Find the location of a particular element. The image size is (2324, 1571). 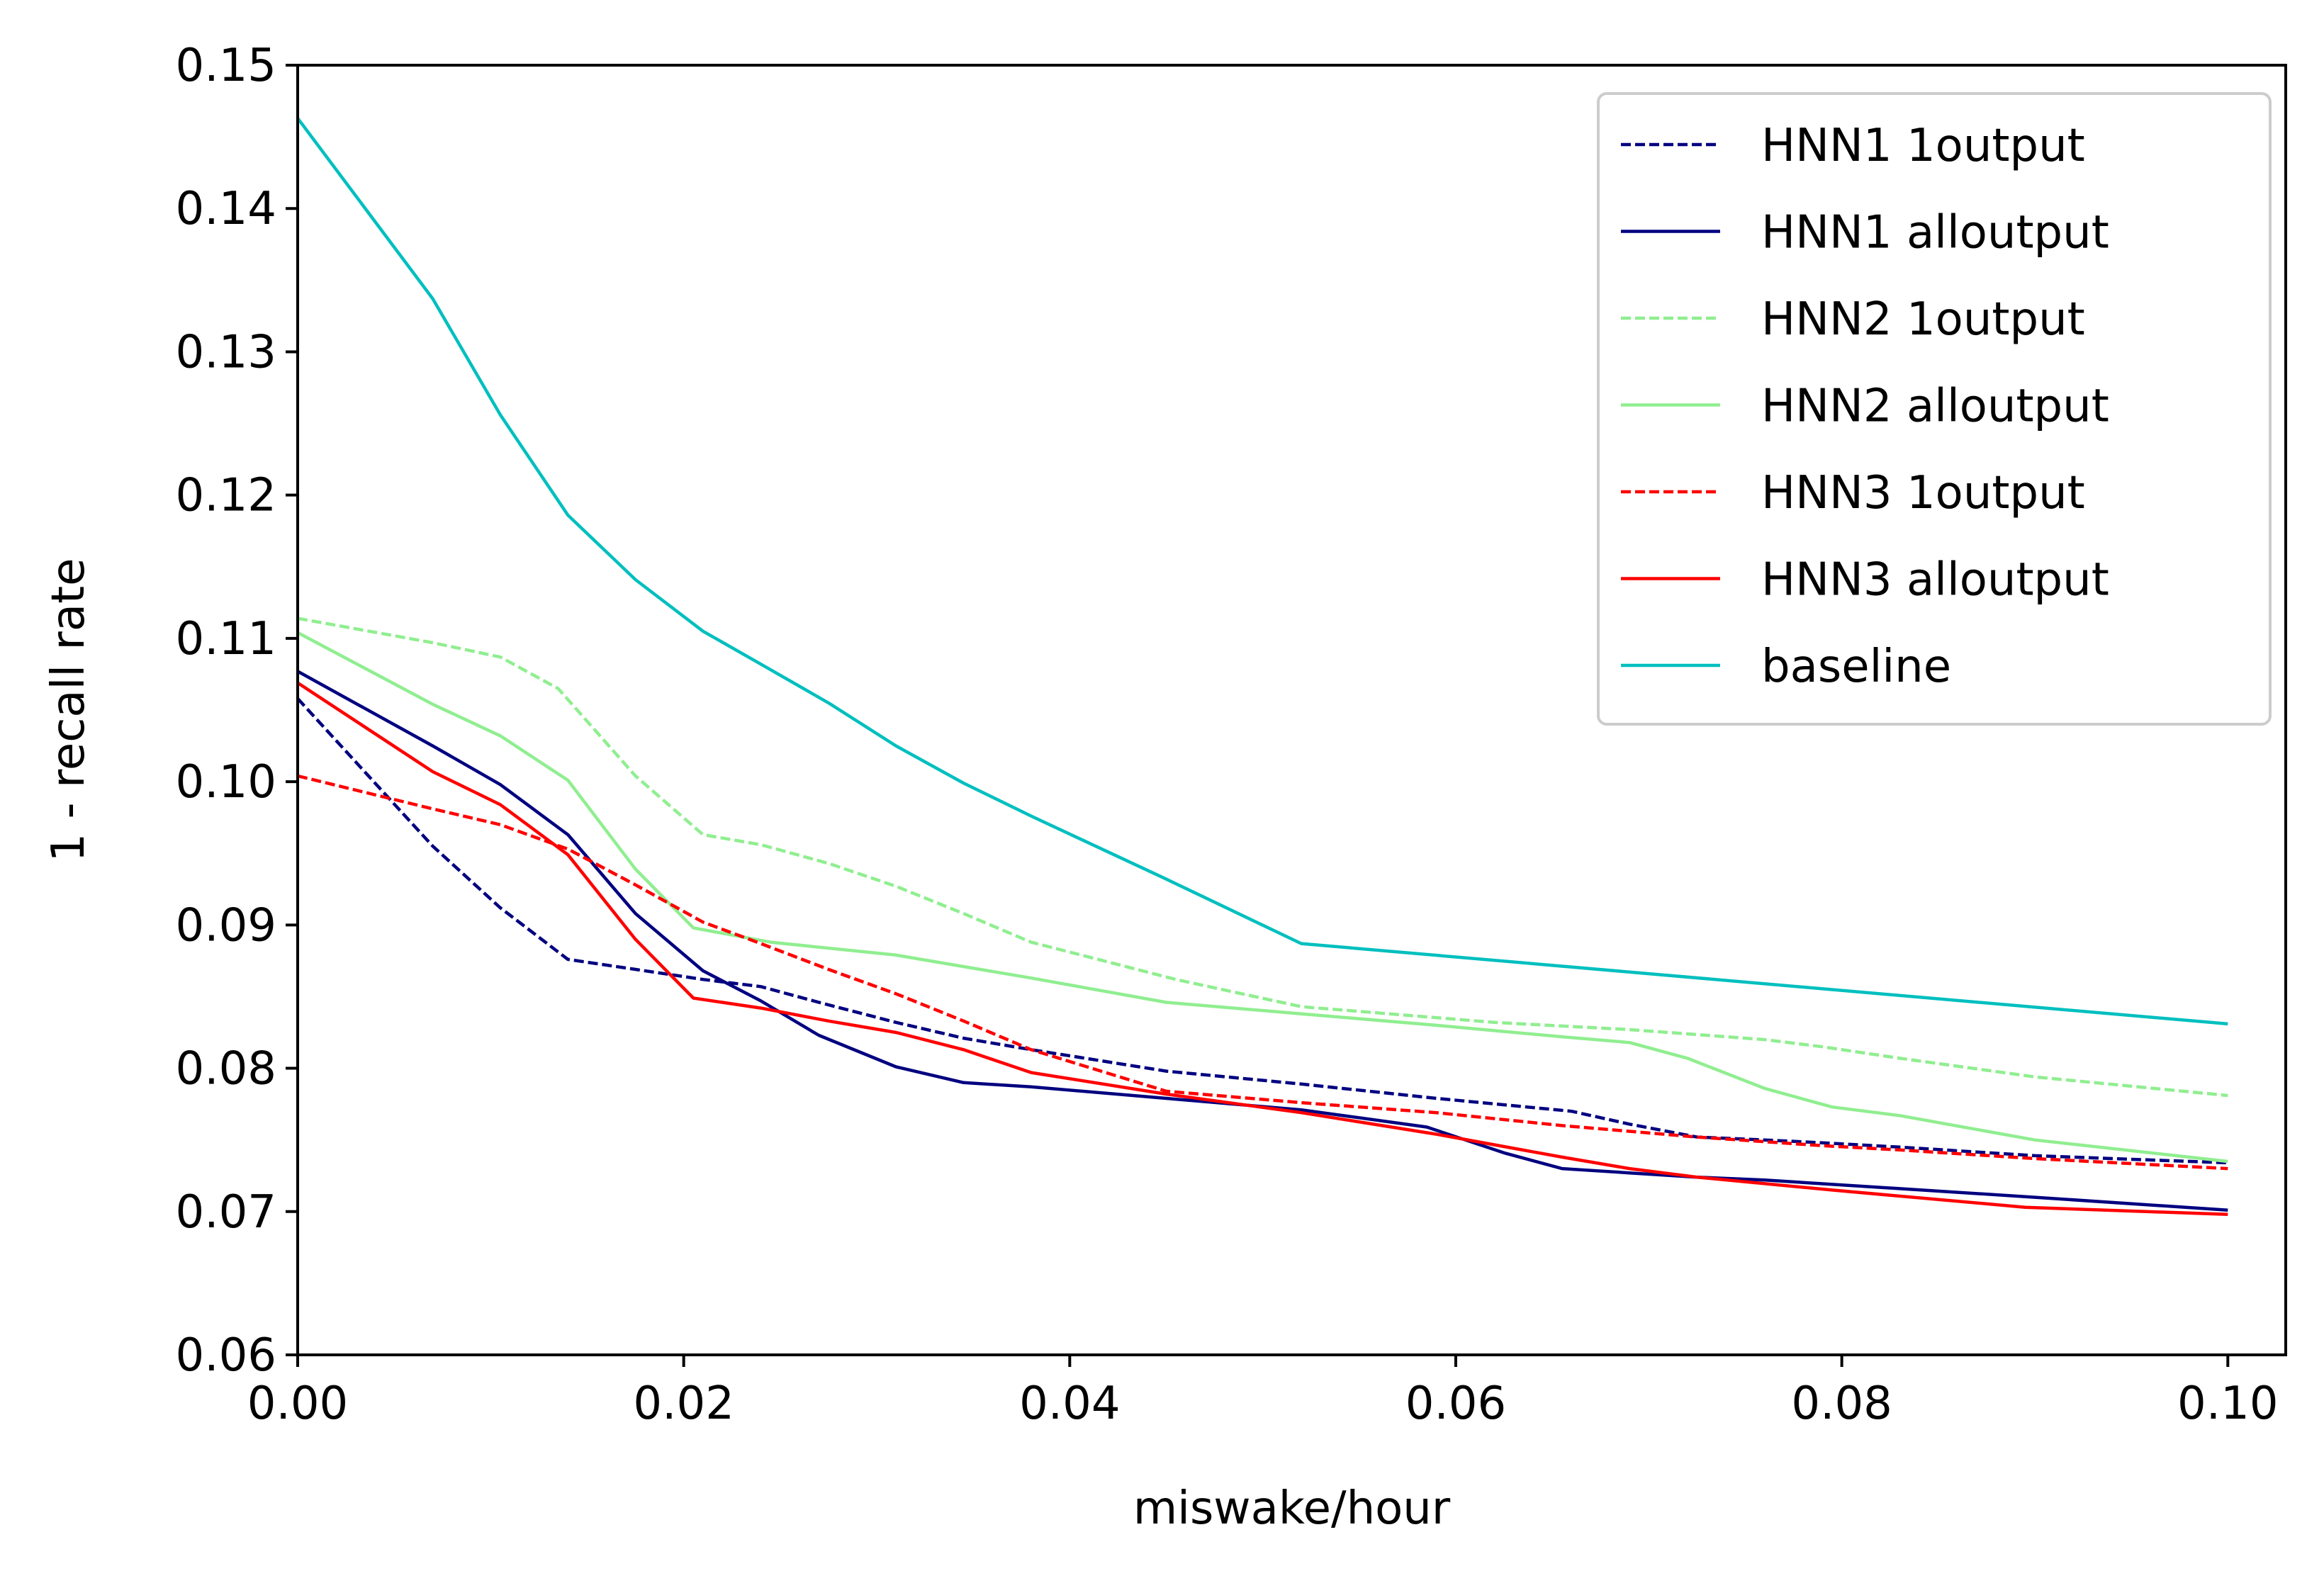

legend-label: HNN2 1output is located at coordinates (1923, 319).